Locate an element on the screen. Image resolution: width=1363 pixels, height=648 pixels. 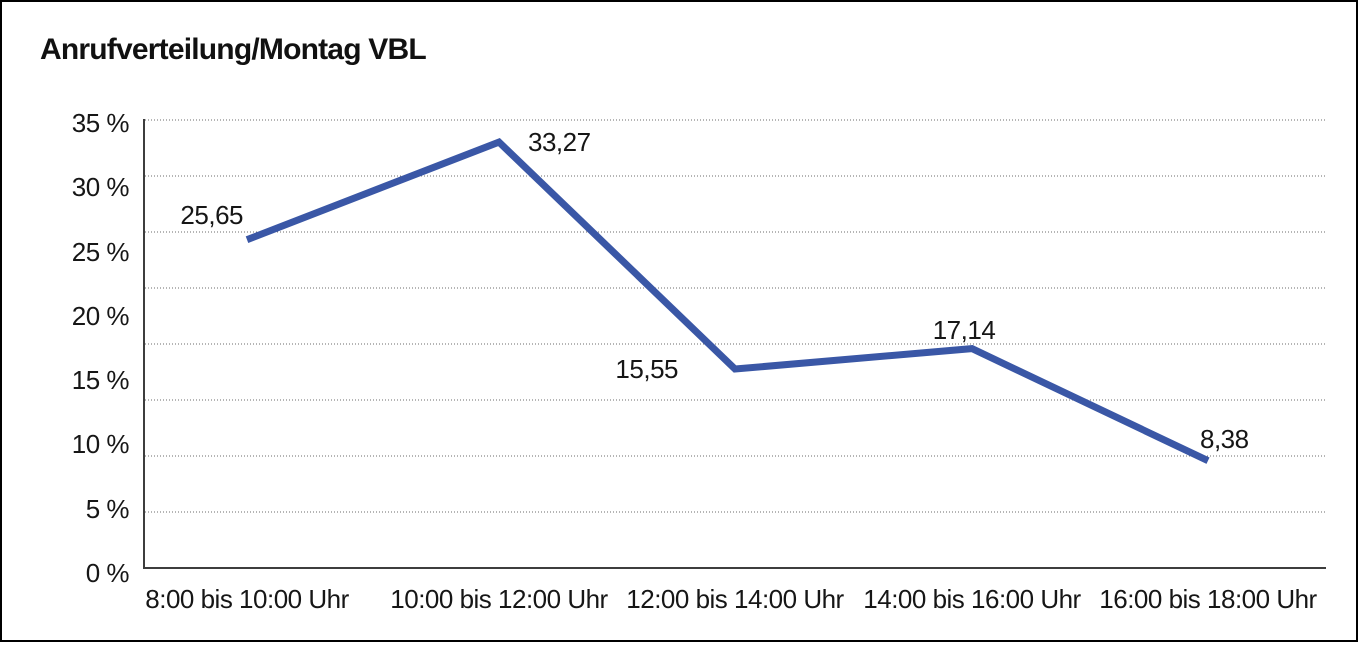
y-tick-label: 25 % is located at coordinates (100, 251).